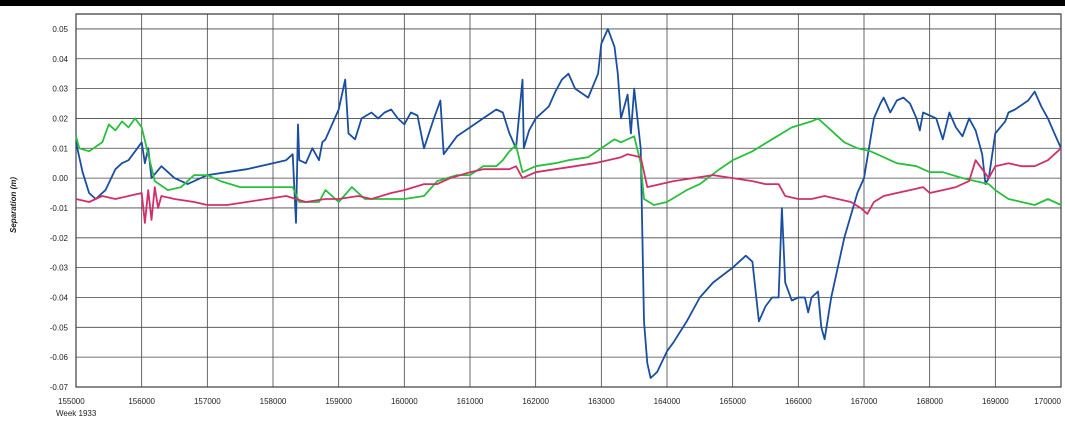 Image resolution: width=1065 pixels, height=425 pixels. Describe the element at coordinates (141, 401) in the screenshot. I see `x-tick-label: 156000` at that location.